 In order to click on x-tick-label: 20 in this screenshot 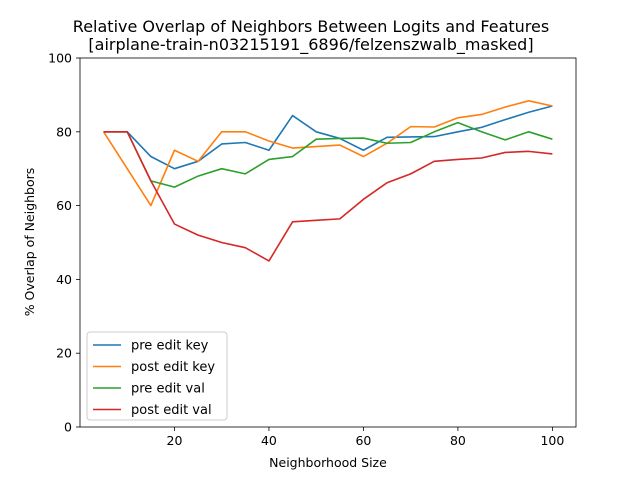, I will do `click(175, 440)`.